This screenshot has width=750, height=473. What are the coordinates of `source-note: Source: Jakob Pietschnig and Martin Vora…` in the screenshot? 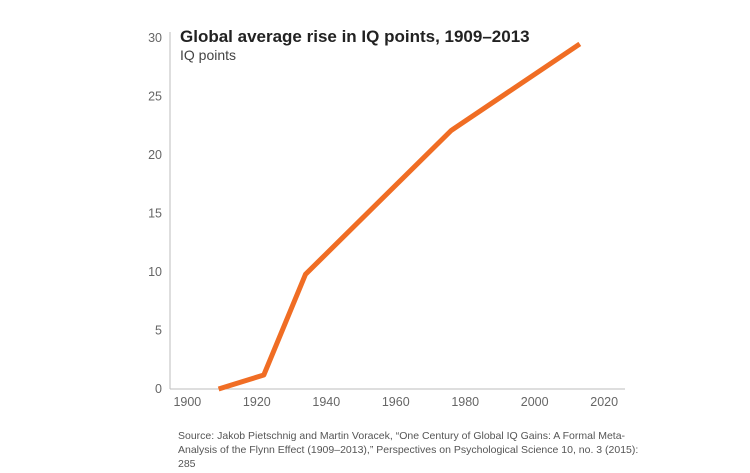 It's located at (408, 450).